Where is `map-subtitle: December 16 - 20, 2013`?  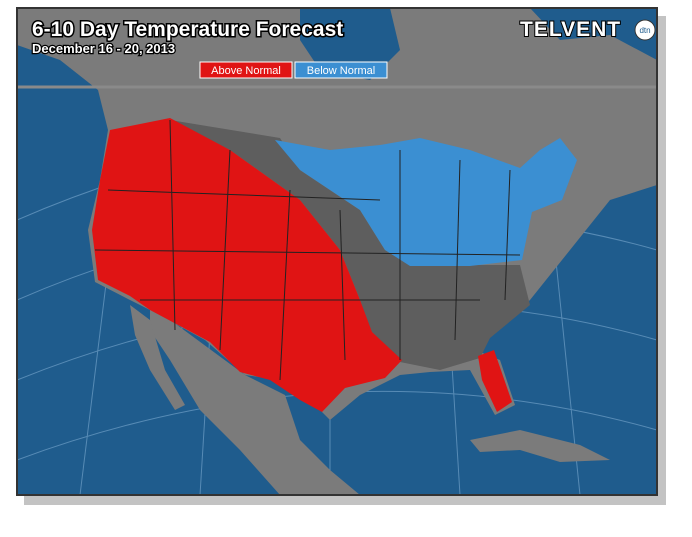 map-subtitle: December 16 - 20, 2013 is located at coordinates (103, 48).